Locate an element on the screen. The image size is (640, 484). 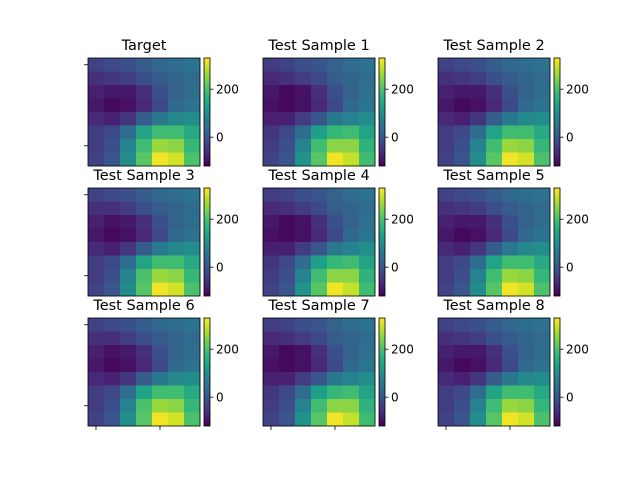
colorbar-tick-label: 200 is located at coordinates (227, 90).